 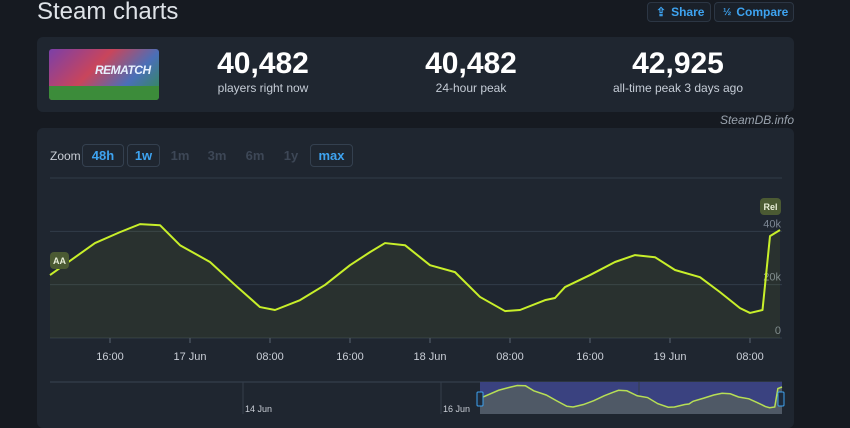 I want to click on navigator-tick-label: 16 Jun, so click(x=456, y=409).